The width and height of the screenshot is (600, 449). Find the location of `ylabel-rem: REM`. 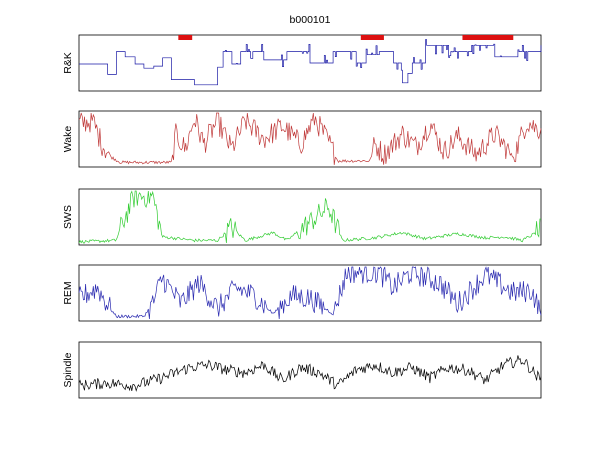

ylabel-rem: REM is located at coordinates (68, 292).